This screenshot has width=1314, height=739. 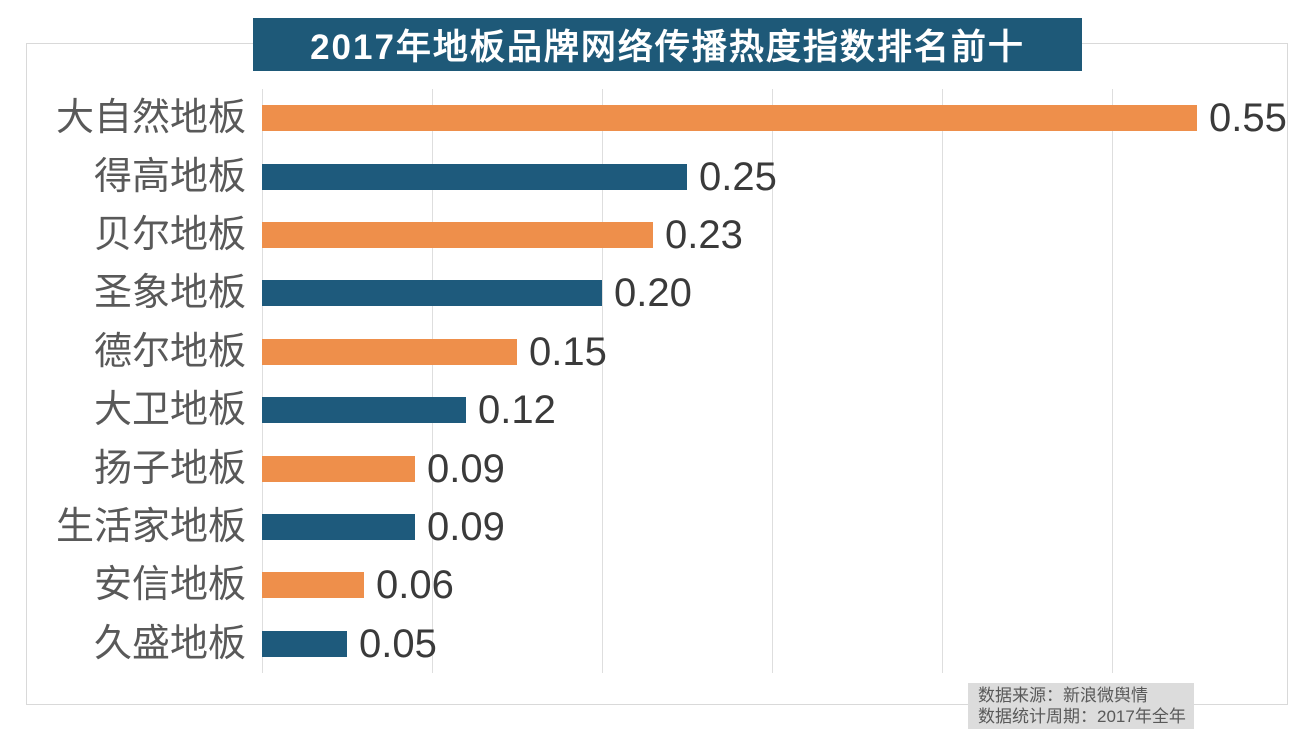 I want to click on value-label: 0.23, so click(x=704, y=234).